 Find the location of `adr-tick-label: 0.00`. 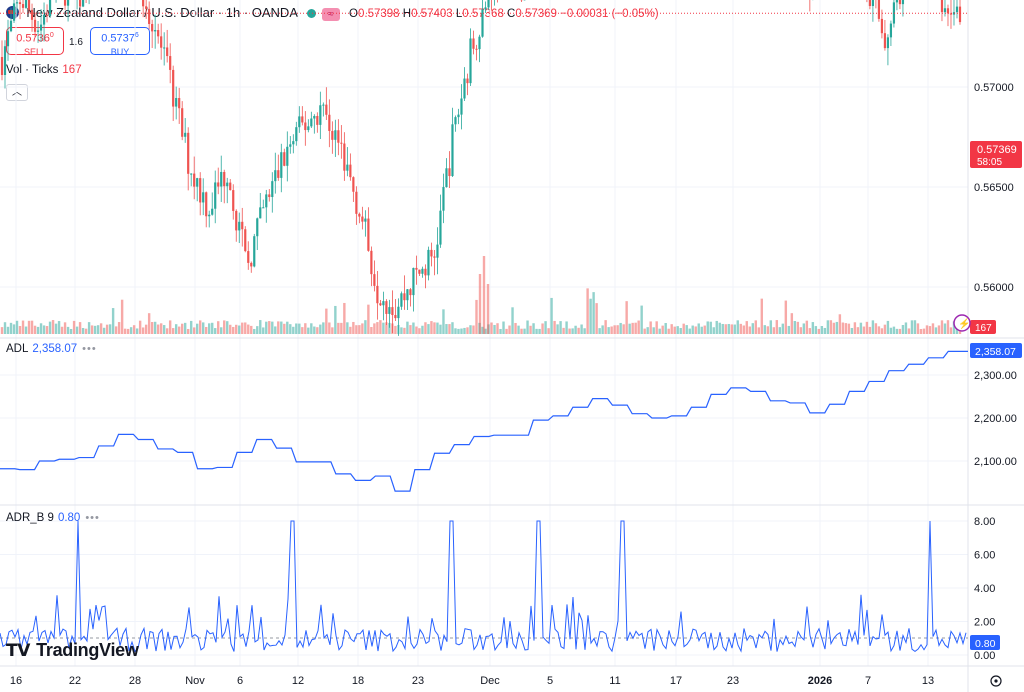

adr-tick-label: 0.00 is located at coordinates (984, 656).